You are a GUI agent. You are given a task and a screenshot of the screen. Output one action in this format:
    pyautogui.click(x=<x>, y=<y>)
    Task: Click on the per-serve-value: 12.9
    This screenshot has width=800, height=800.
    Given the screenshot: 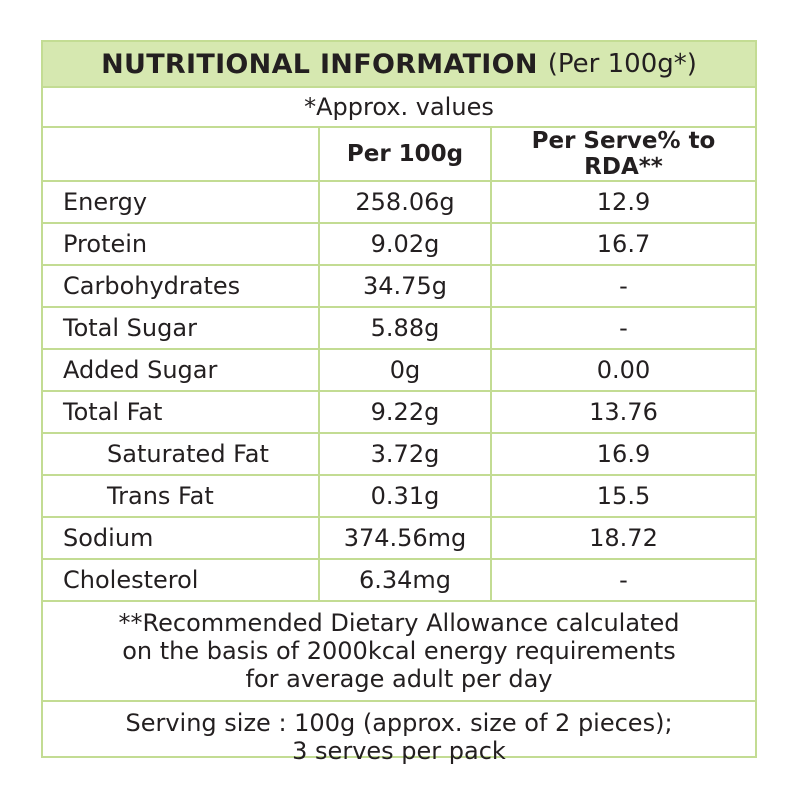 What is the action you would take?
    pyautogui.click(x=623, y=202)
    